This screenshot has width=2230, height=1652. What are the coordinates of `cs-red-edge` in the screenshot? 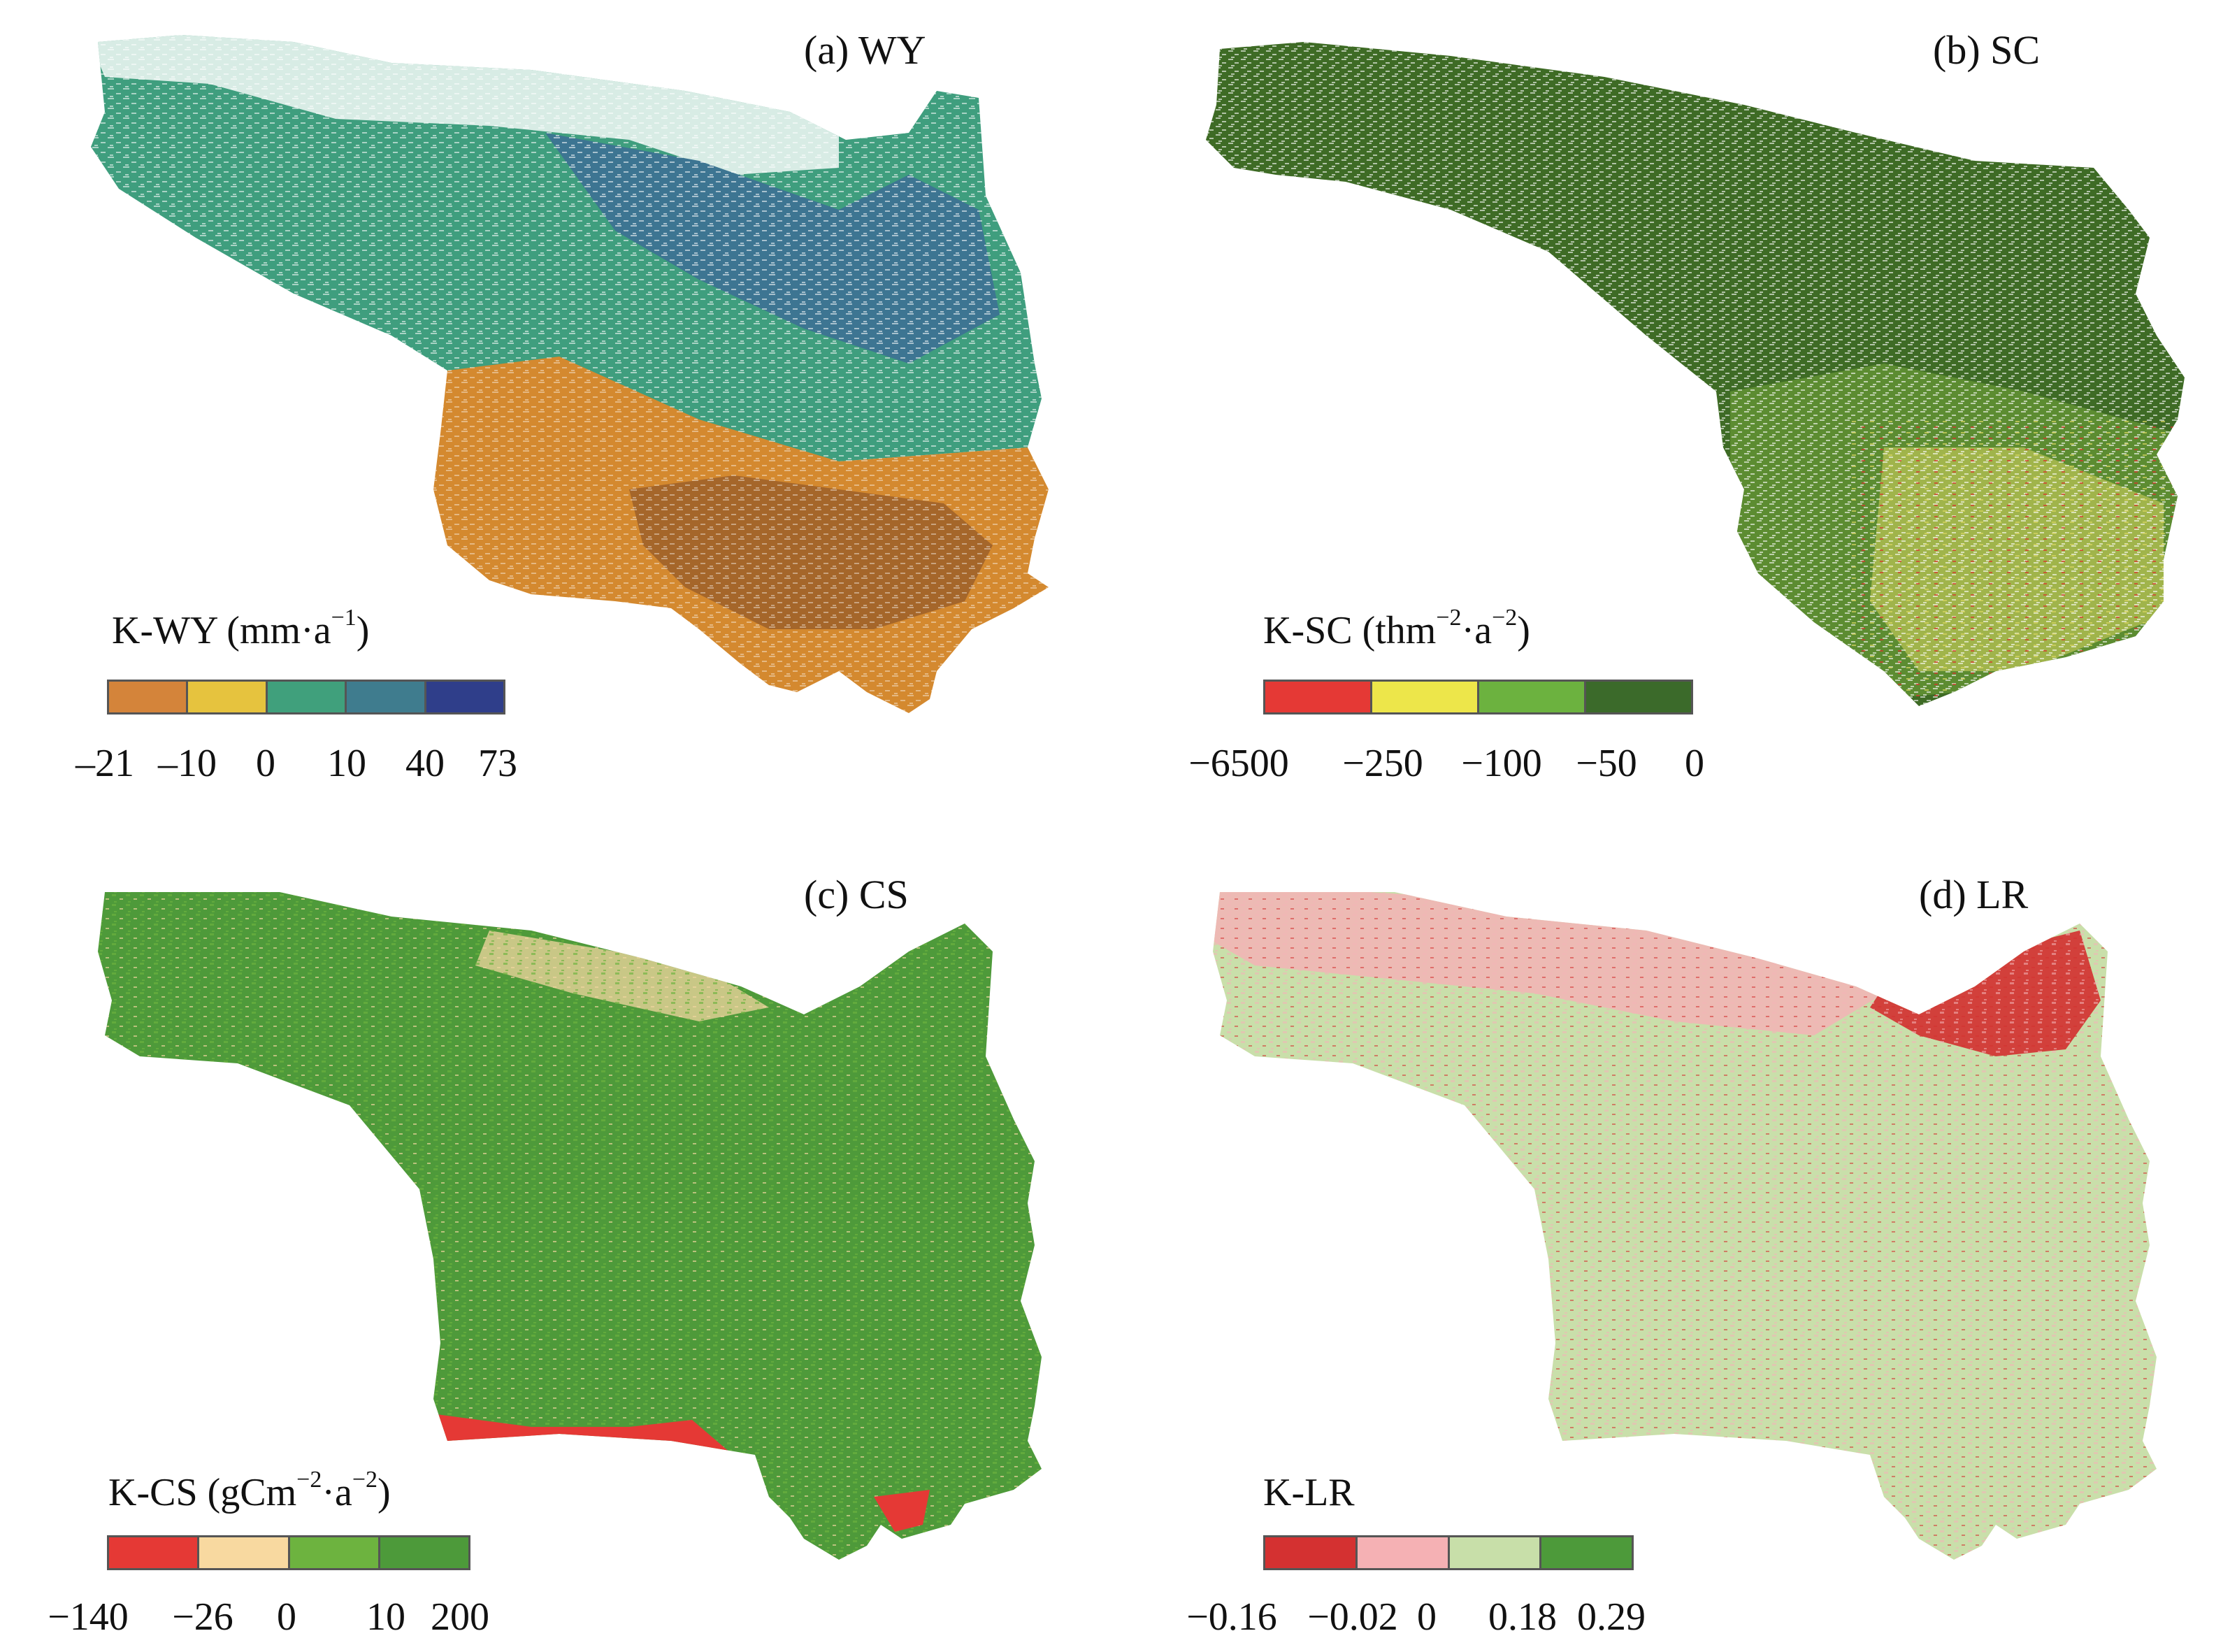 It's located at (597, 1455).